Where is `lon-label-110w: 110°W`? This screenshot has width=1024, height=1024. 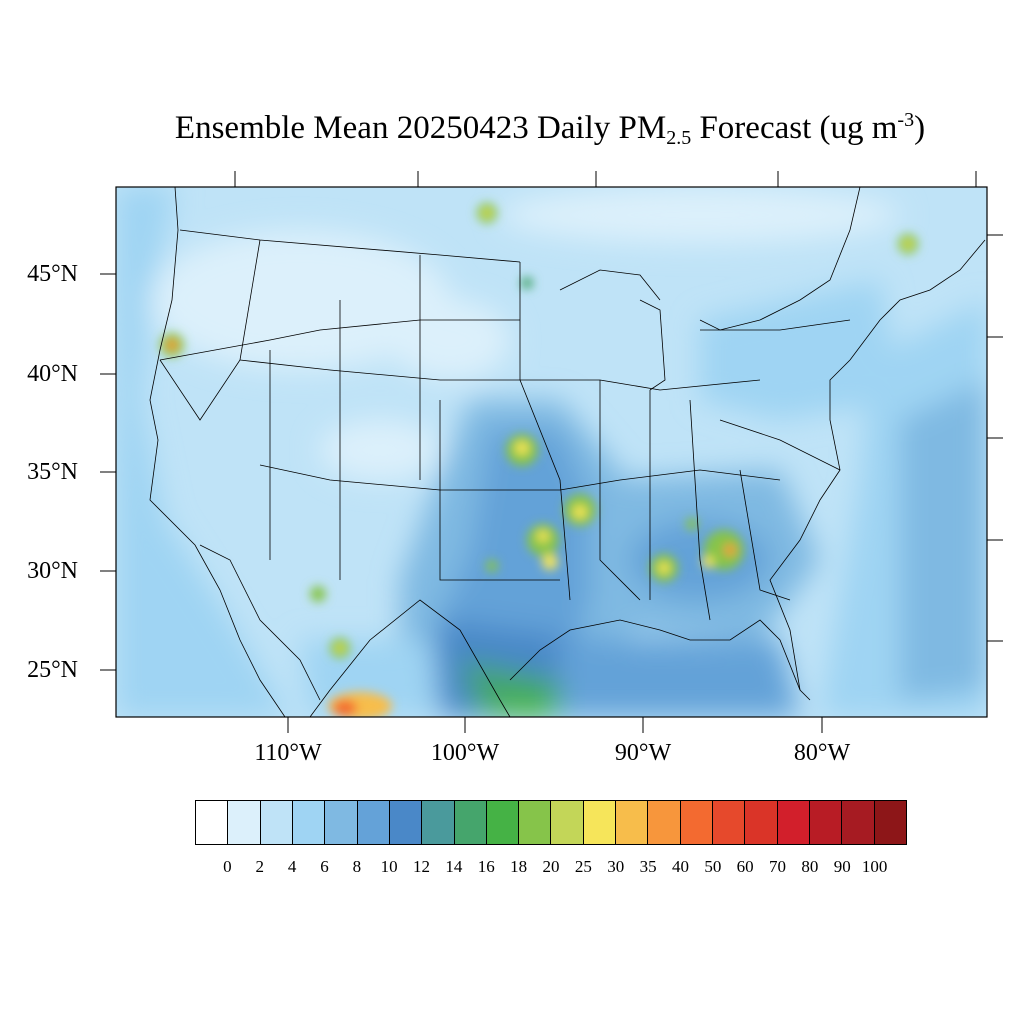
lon-label-110w: 110°W is located at coordinates (288, 753).